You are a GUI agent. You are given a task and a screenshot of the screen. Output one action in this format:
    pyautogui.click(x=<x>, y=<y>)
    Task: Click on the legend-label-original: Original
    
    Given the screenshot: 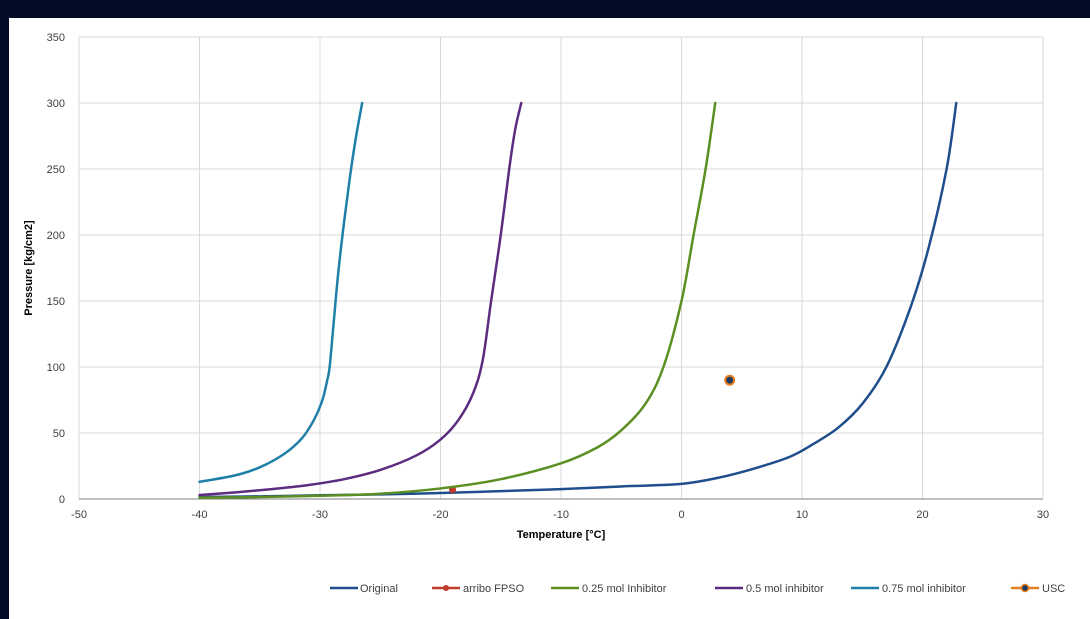 What is the action you would take?
    pyautogui.click(x=379, y=589)
    